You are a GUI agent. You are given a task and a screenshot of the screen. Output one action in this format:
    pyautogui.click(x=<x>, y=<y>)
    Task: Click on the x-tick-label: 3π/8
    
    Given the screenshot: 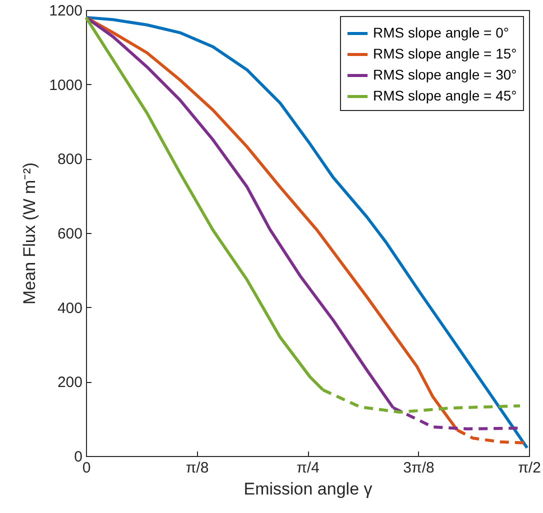 What is the action you would take?
    pyautogui.click(x=418, y=468)
    